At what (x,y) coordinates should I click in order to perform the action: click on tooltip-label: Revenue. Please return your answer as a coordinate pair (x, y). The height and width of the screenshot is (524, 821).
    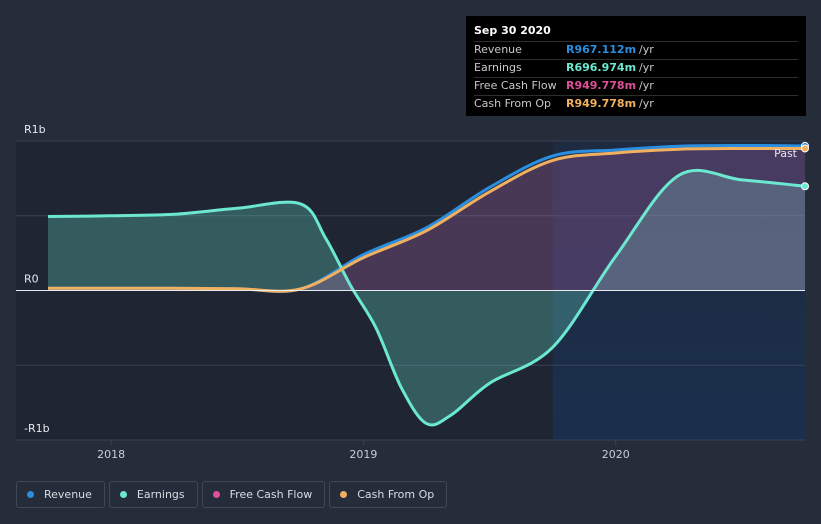
    Looking at the image, I should click on (498, 49).